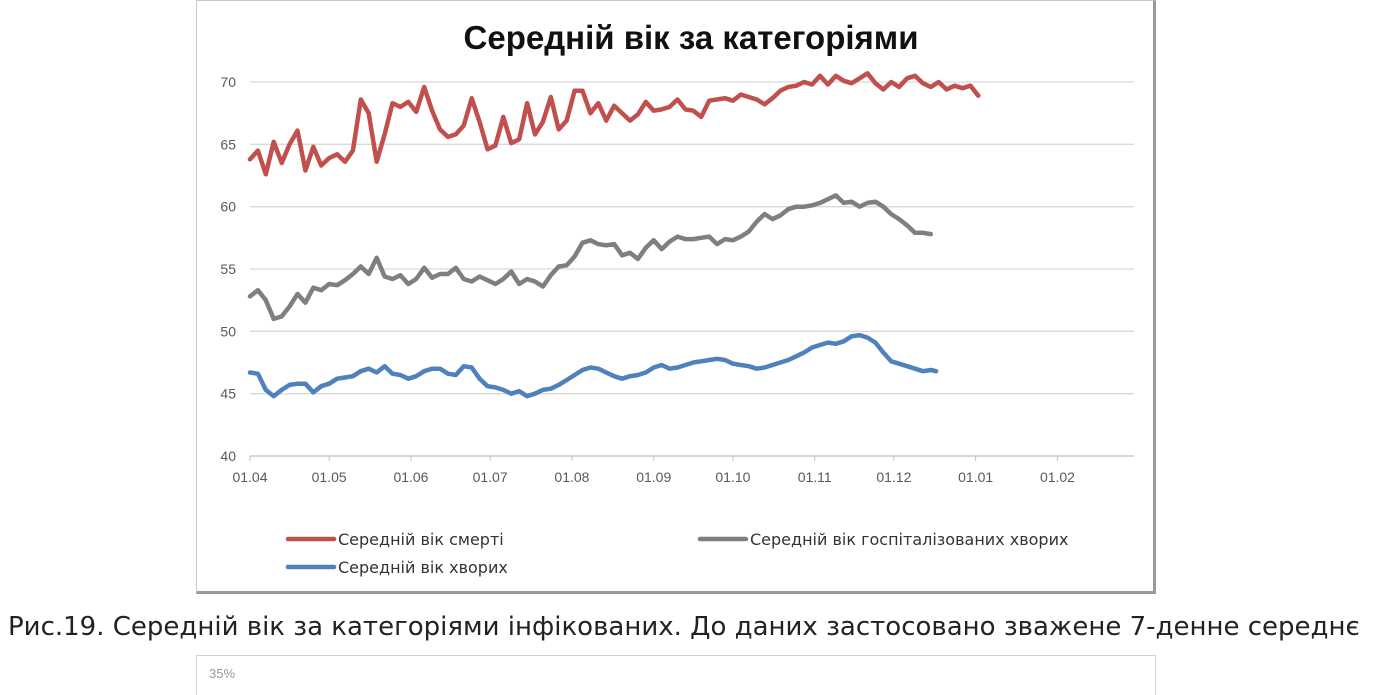 The image size is (1377, 695). Describe the element at coordinates (975, 477) in the screenshot. I see `x-tick-label: 01.01` at that location.